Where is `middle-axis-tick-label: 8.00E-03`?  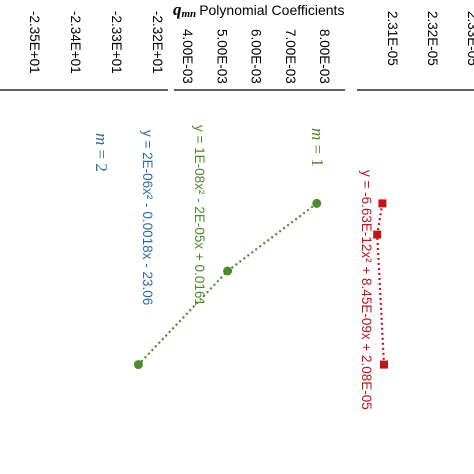 middle-axis-tick-label: 8.00E-03 is located at coordinates (324, 56).